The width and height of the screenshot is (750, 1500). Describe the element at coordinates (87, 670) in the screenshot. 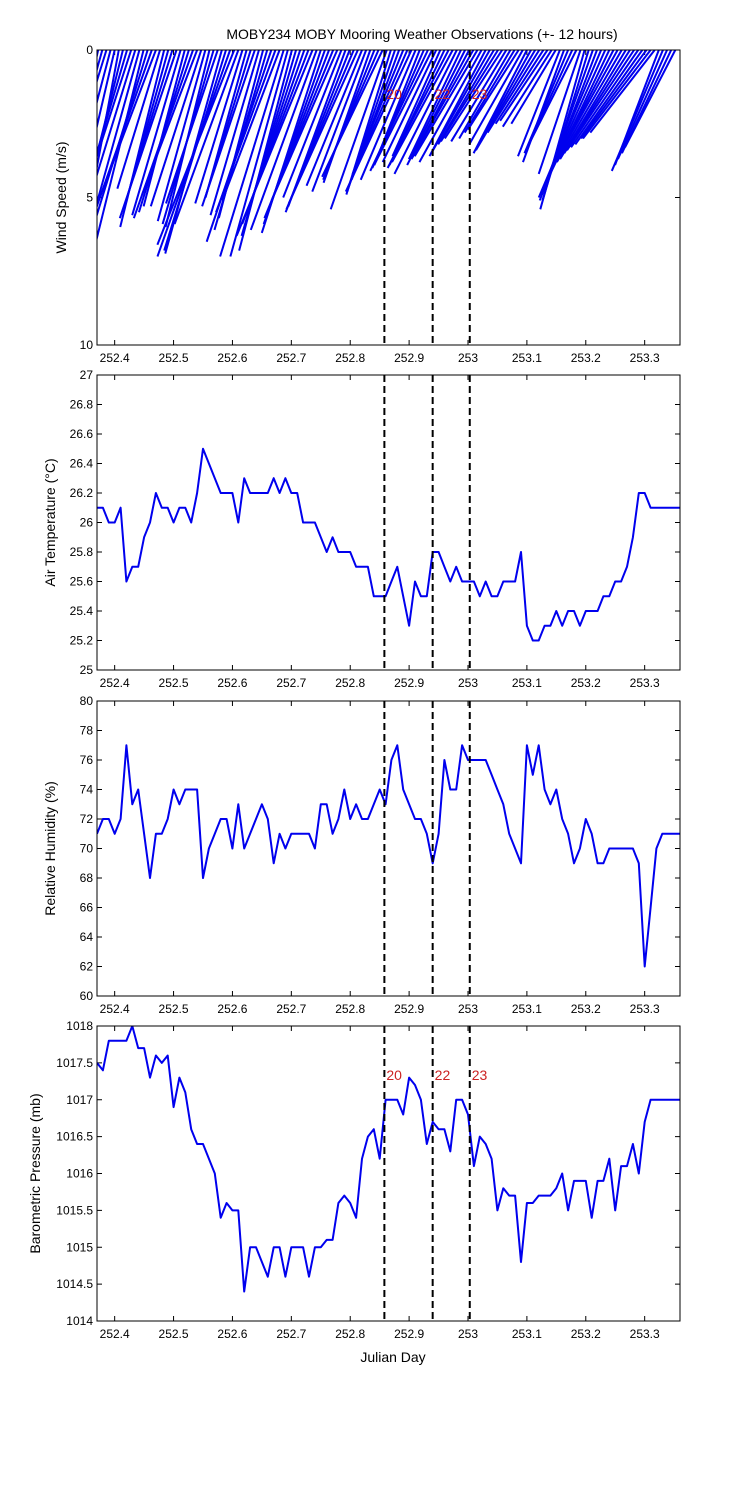

I see `y-tick-label: 25` at that location.